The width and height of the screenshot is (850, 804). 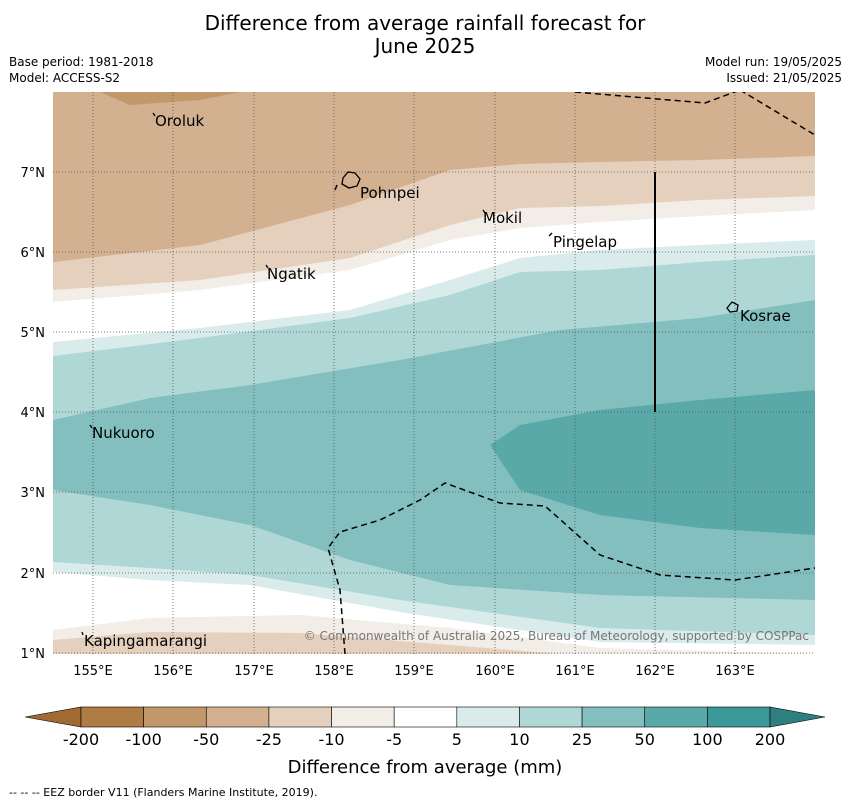 I want to click on title-line-2: June 2025, so click(x=425, y=46).